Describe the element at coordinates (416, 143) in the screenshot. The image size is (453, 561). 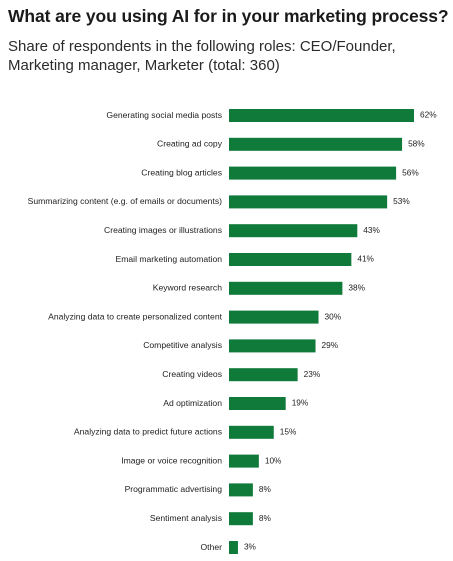
I see `value-label: 58%` at that location.